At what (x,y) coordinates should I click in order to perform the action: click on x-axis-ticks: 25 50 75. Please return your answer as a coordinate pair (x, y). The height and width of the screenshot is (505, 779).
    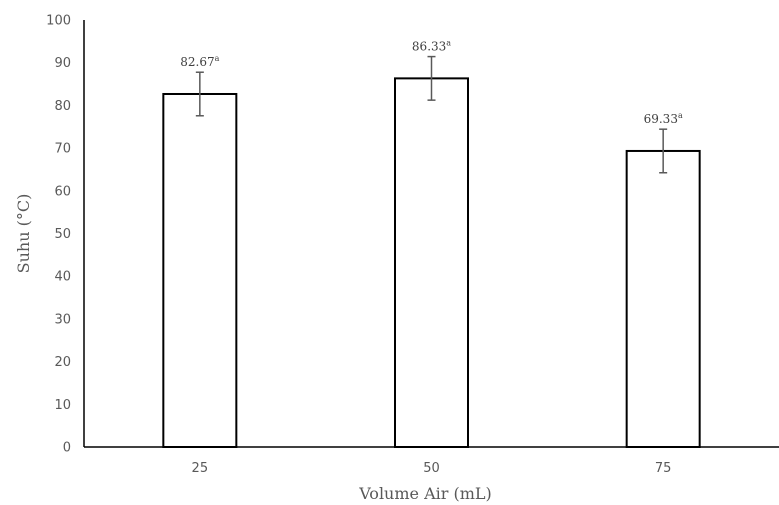
    Looking at the image, I should click on (432, 468).